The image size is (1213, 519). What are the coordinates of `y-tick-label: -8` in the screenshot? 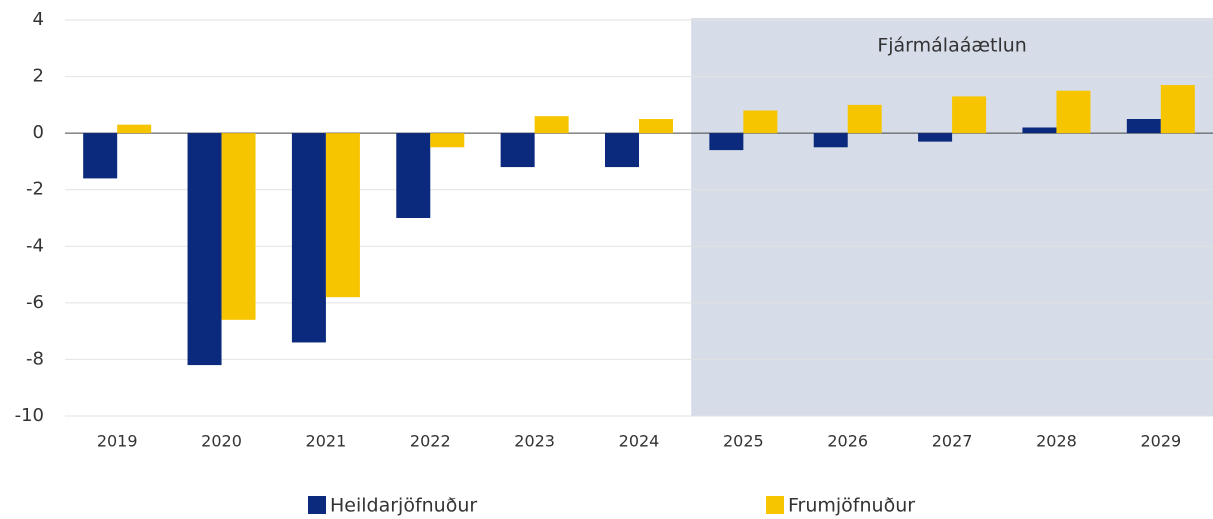 It's located at (35, 358).